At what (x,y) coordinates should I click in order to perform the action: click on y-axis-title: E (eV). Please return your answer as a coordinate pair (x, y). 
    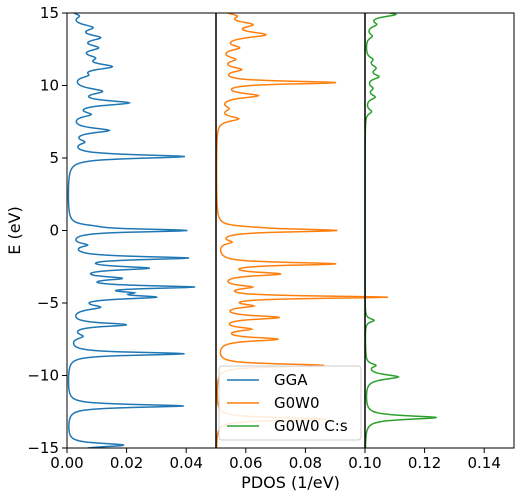
    Looking at the image, I should click on (14, 230).